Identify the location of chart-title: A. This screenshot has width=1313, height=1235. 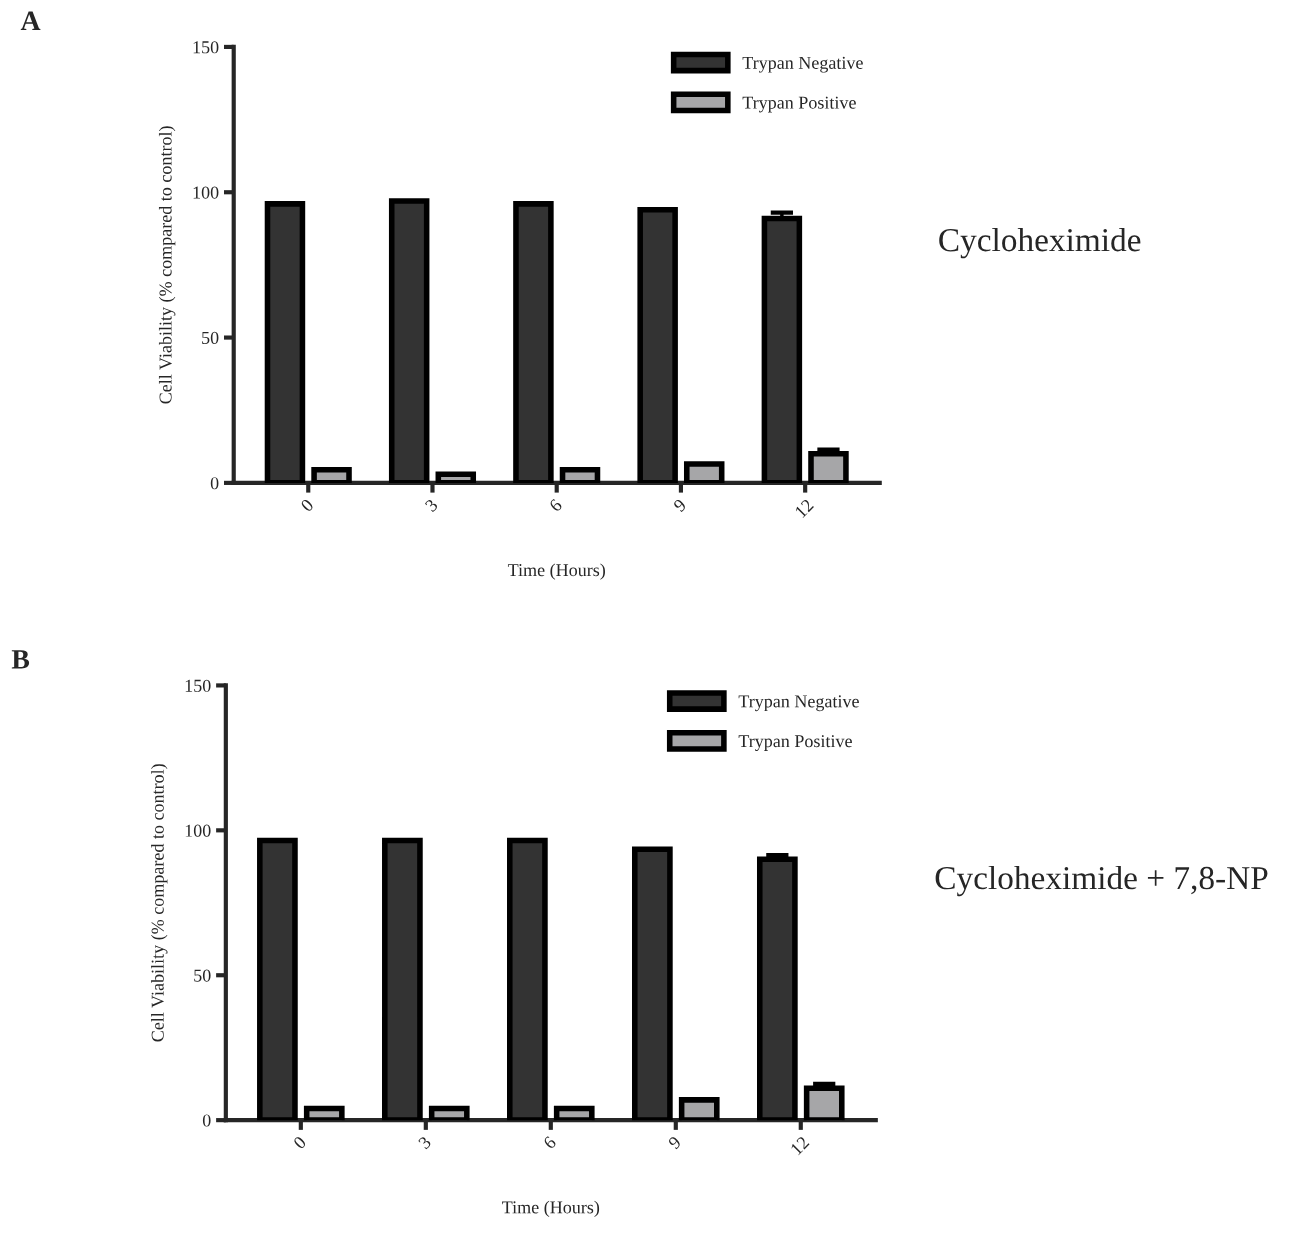
(30, 20).